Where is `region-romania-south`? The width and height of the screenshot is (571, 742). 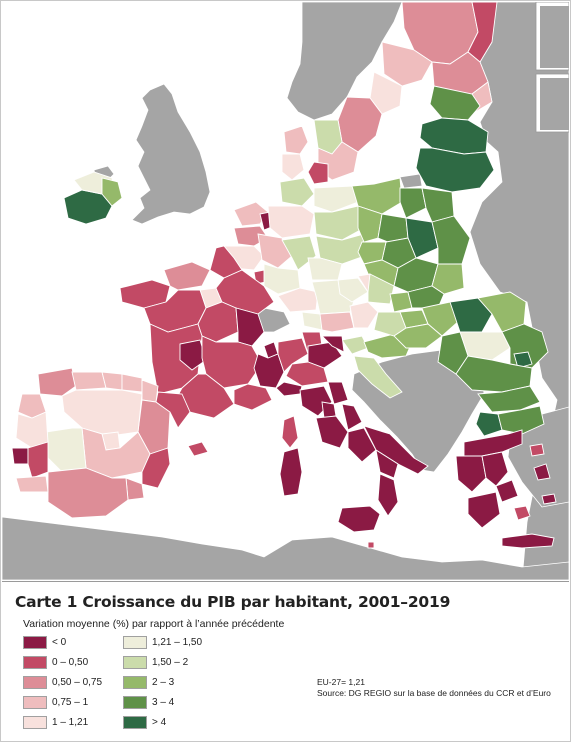 region-romania-south is located at coordinates (494, 374).